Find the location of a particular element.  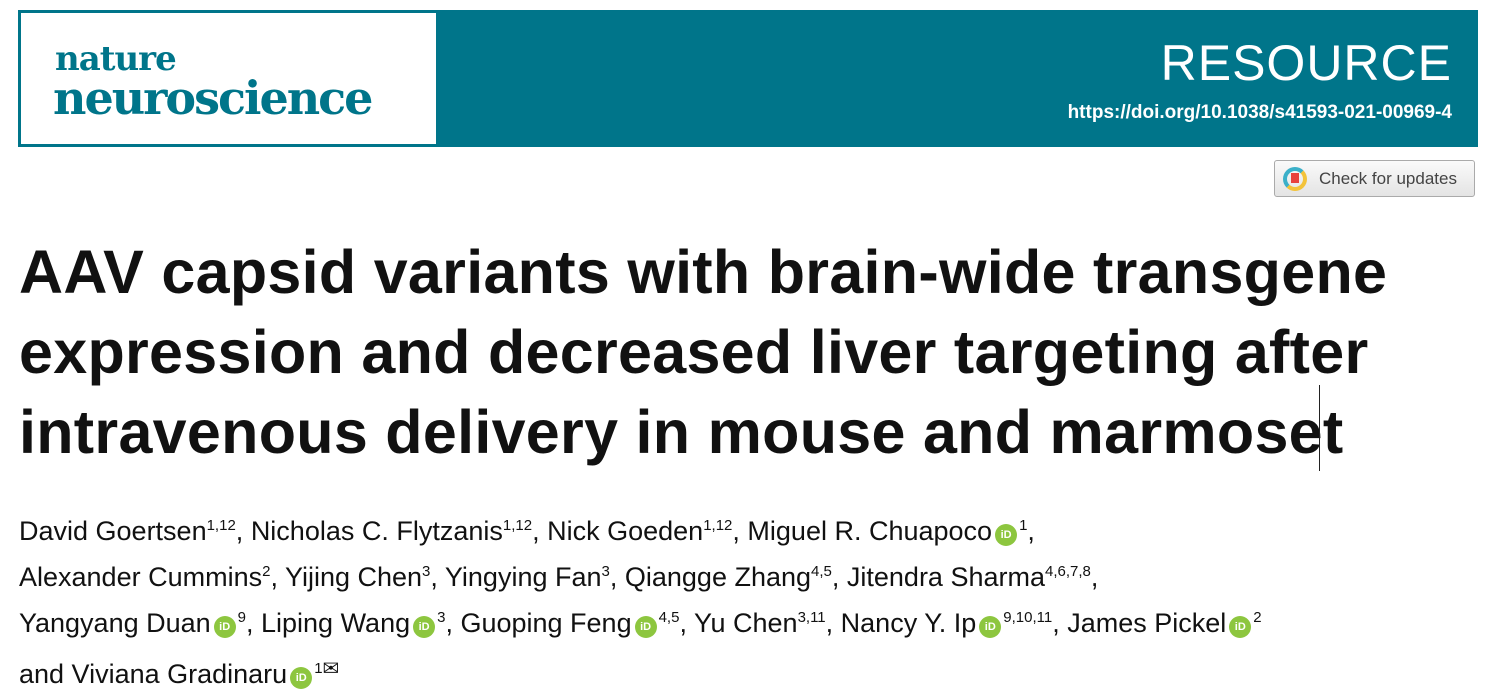

author-name: Nick Goeden is located at coordinates (625, 531).